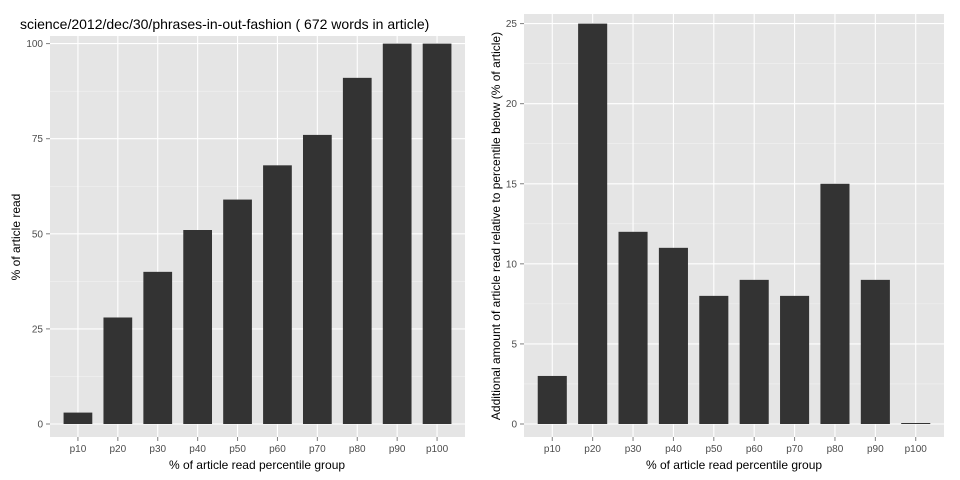 Image resolution: width=960 pixels, height=480 pixels. What do you see at coordinates (916, 423) in the screenshot?
I see `right-bar-p100` at bounding box center [916, 423].